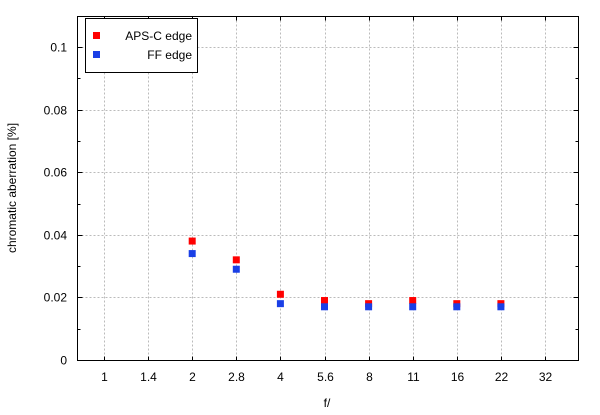 The width and height of the screenshot is (600, 415). I want to click on aps-c-point-f5.6, so click(324, 301).